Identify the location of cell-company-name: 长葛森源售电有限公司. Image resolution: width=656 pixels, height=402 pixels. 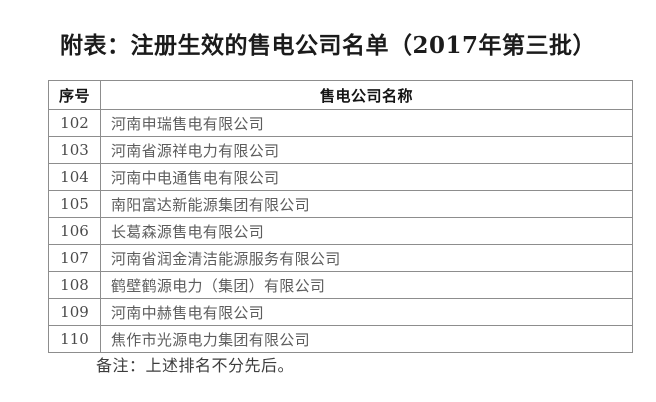
(366, 231).